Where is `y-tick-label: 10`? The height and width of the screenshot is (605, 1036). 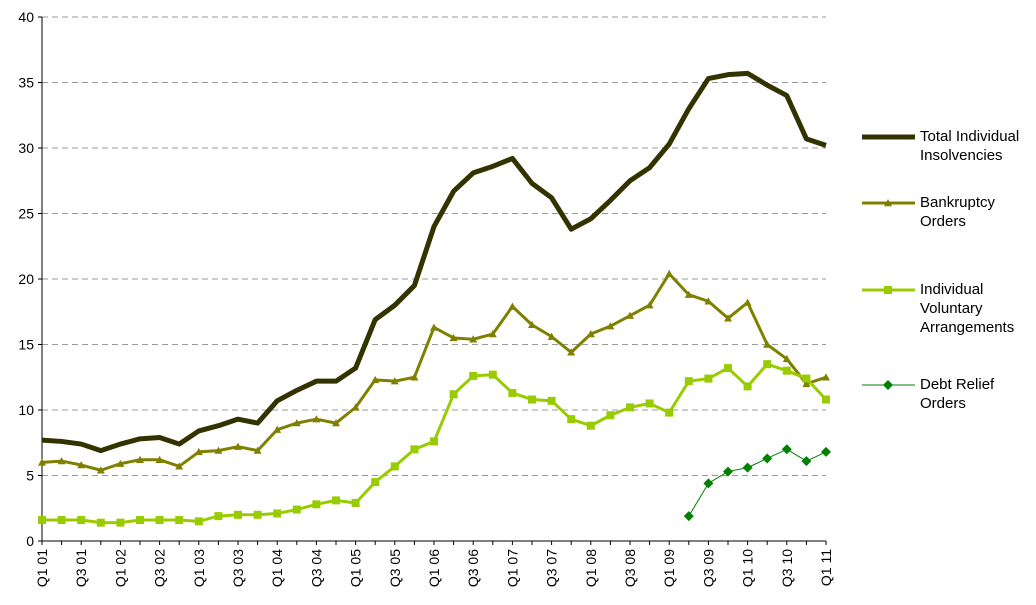 y-tick-label: 10 is located at coordinates (26, 410).